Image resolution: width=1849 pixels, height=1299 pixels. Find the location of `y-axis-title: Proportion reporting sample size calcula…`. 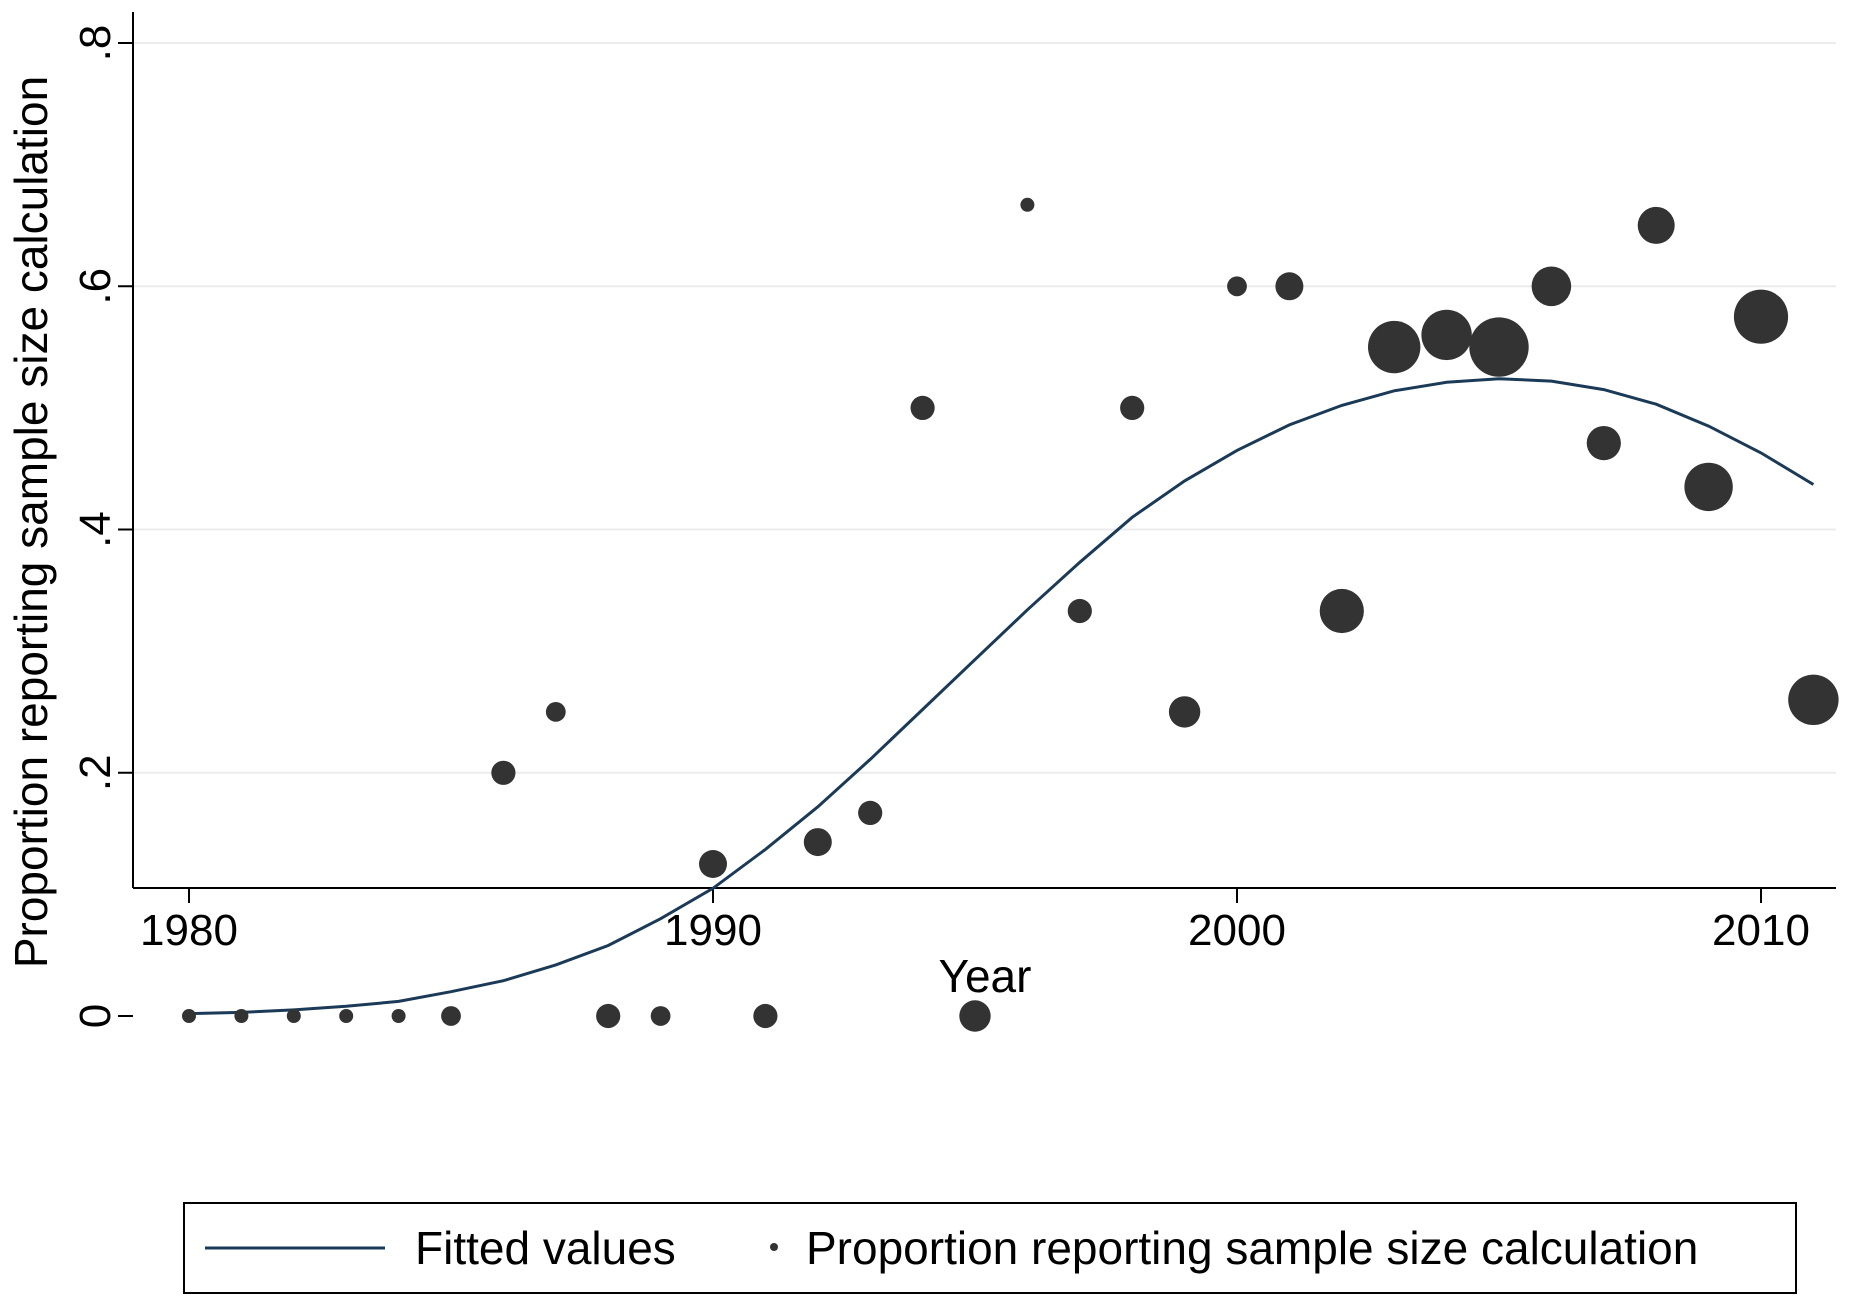

y-axis-title: Proportion reporting sample size calcula… is located at coordinates (31, 522).